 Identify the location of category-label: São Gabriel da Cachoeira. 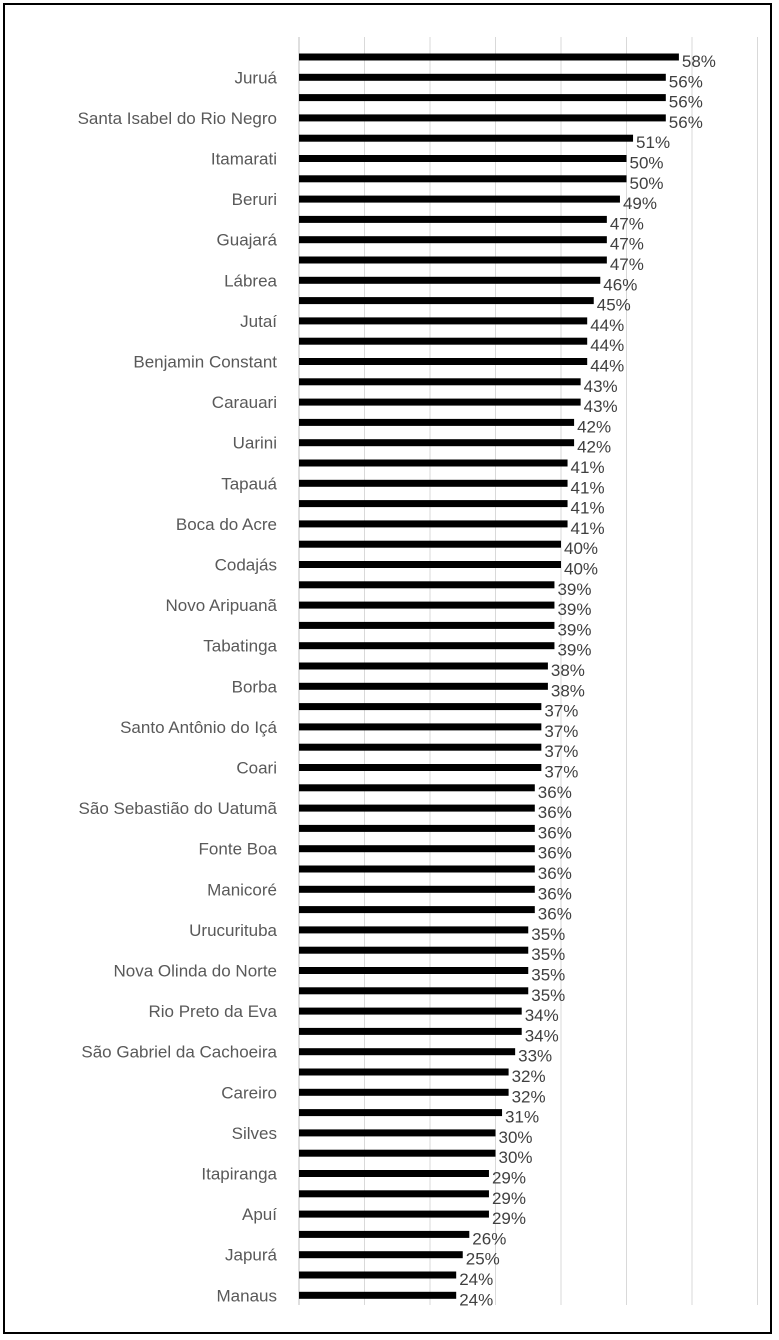
(179, 1052).